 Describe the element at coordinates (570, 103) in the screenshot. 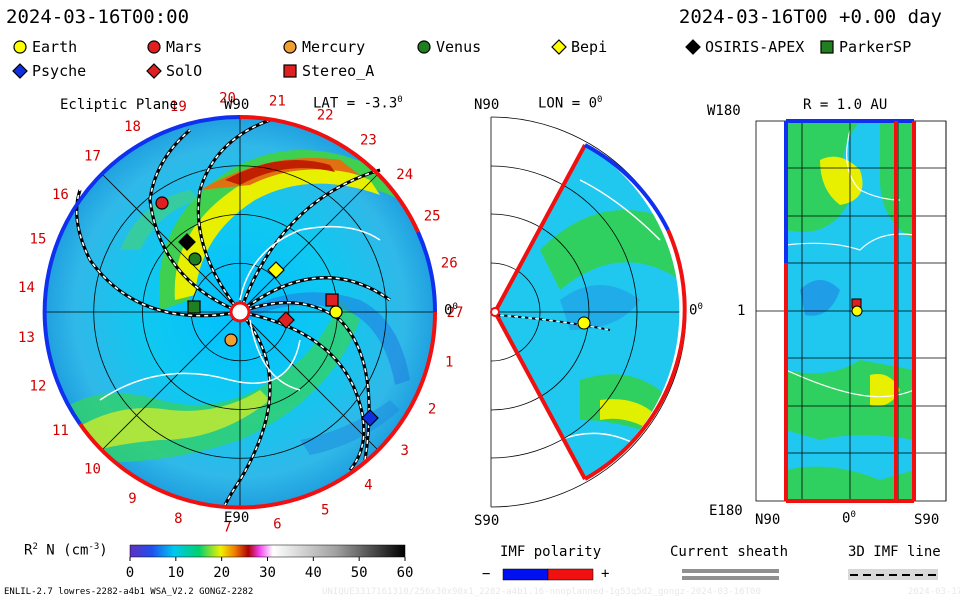

I see `lon-label: LON = 00` at that location.